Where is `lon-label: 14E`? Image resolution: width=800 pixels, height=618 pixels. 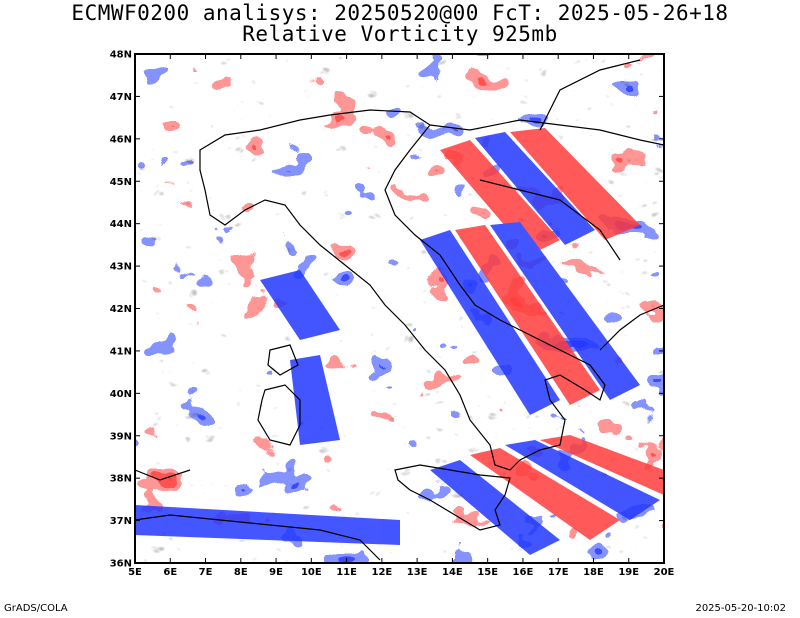
lon-label: 14E is located at coordinates (452, 572).